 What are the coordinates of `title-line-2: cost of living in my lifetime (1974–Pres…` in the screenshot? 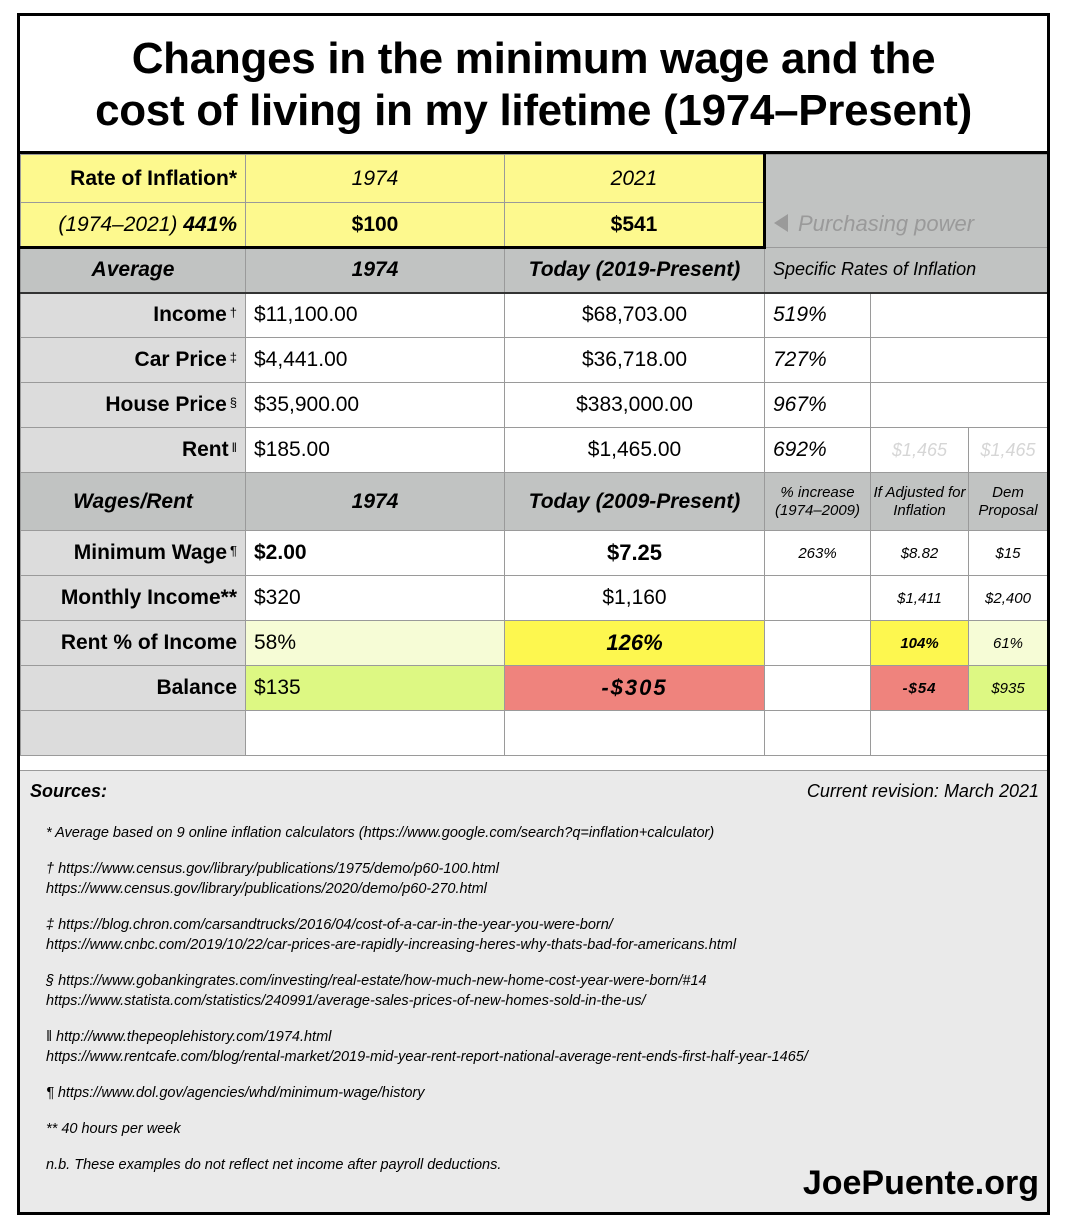 It's located at (533, 110).